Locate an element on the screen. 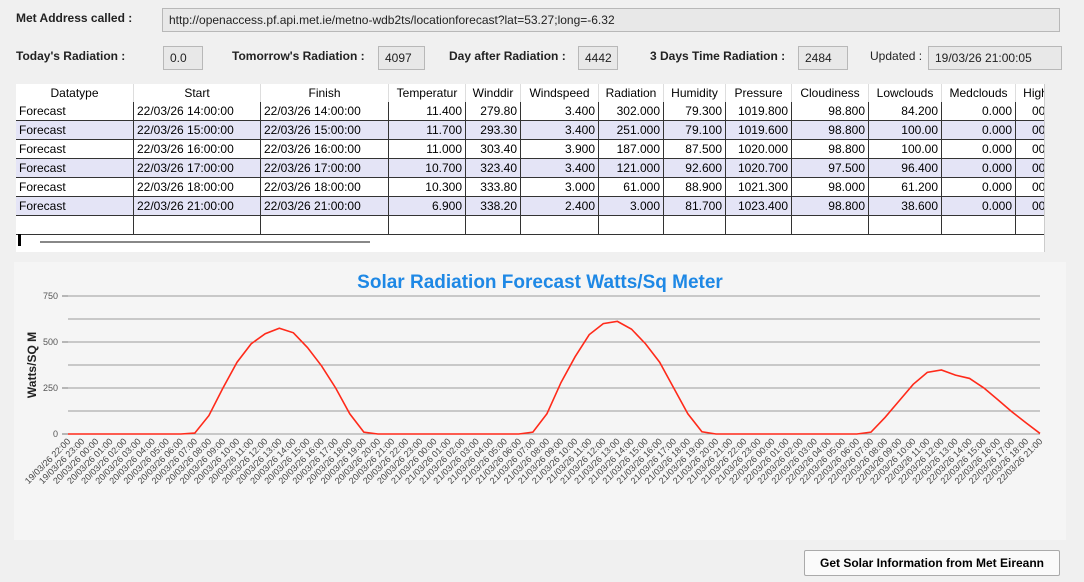  radiation-value: 2484 is located at coordinates (823, 58).